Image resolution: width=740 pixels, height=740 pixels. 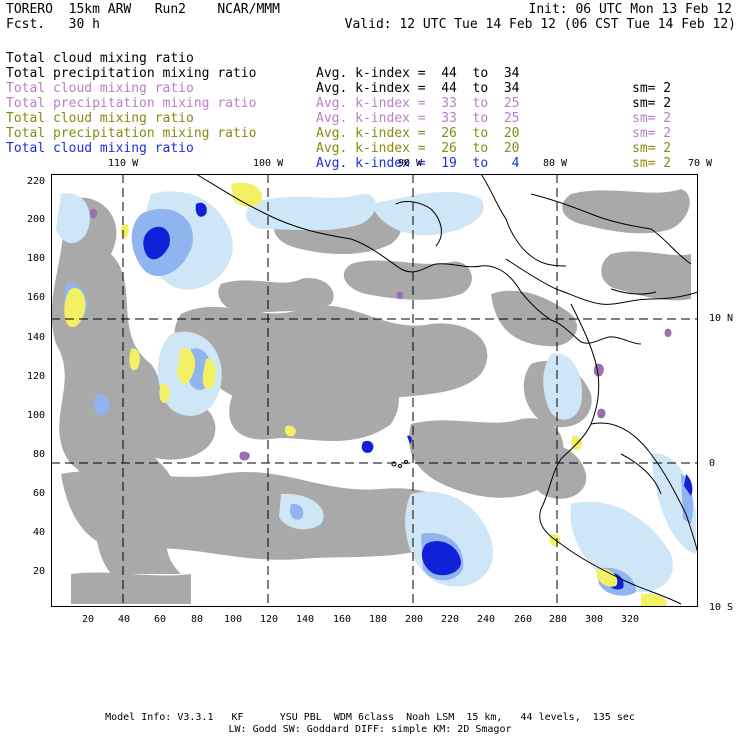 I want to click on y-tick-label: 20, so click(x=39, y=571).